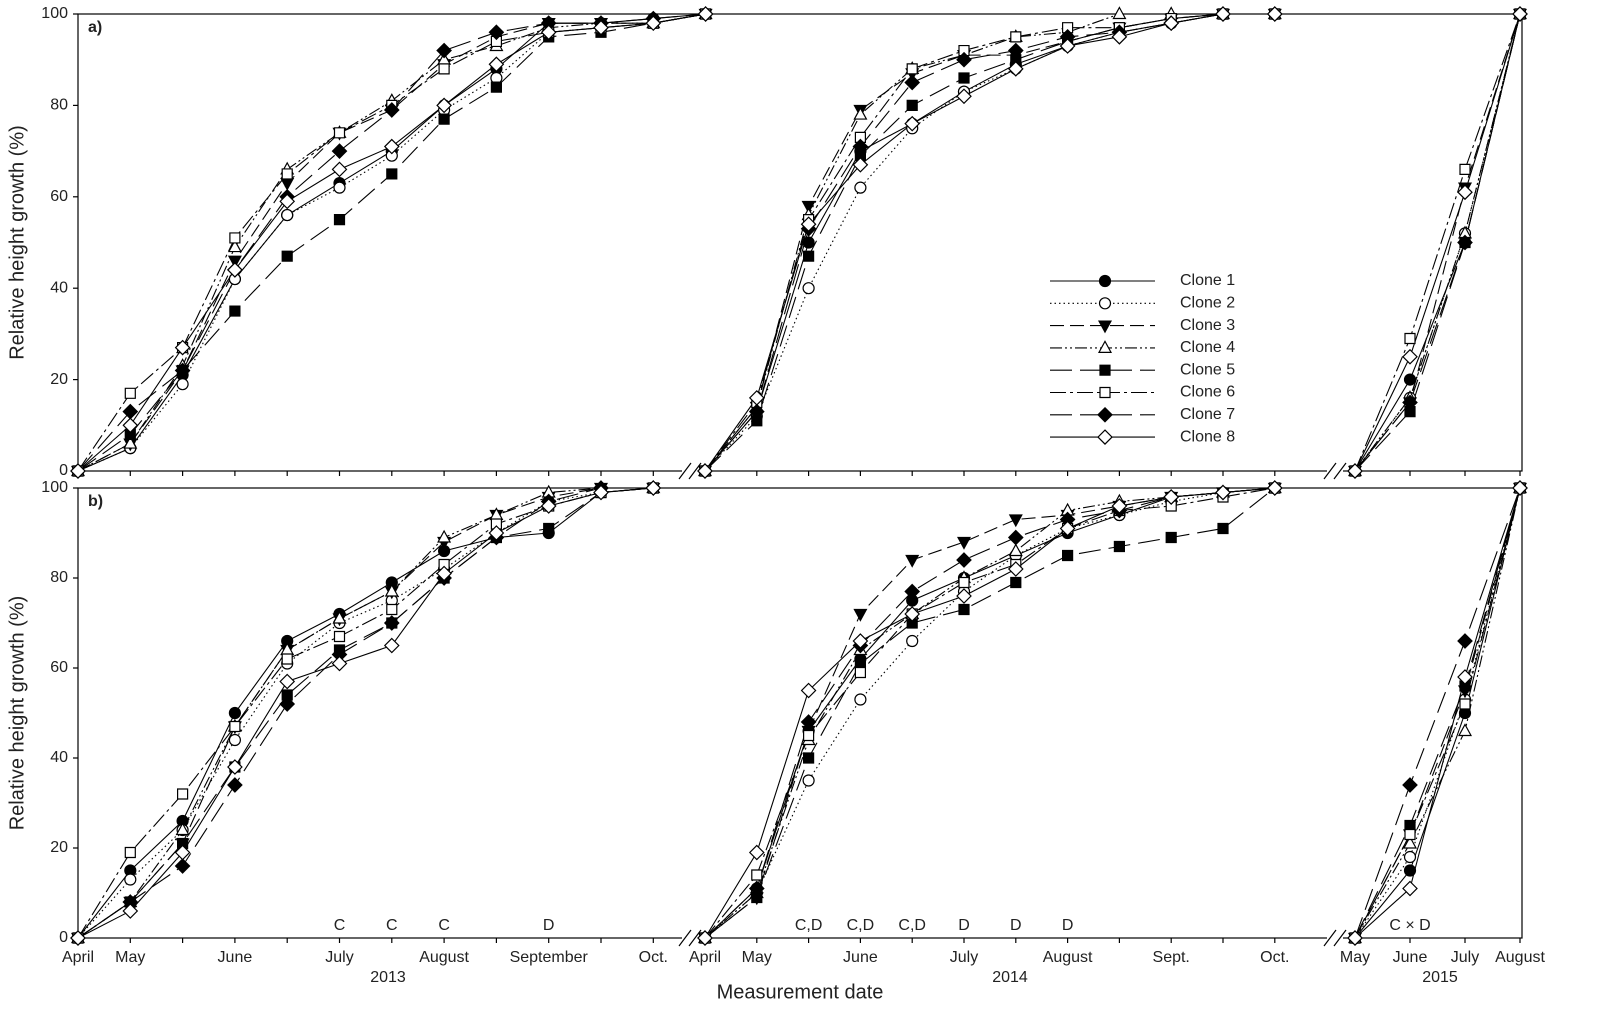 This screenshot has height=1029, width=1600. I want to click on y-tick-label: 0, so click(63, 937).